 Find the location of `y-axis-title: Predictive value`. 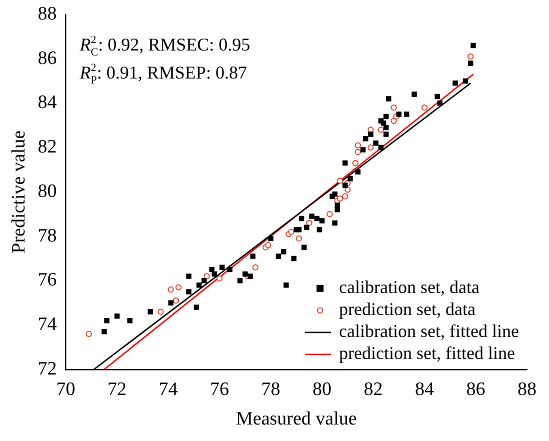

y-axis-title: Predictive value is located at coordinates (19, 192).